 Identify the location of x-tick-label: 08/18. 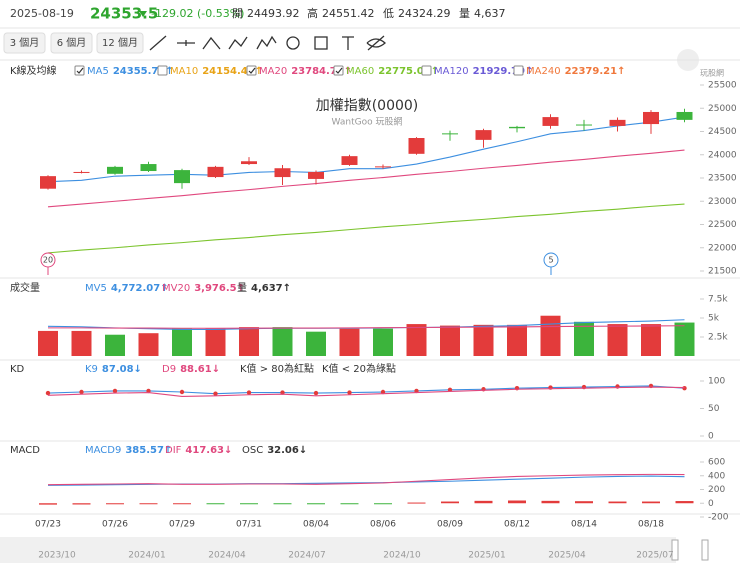
(651, 525).